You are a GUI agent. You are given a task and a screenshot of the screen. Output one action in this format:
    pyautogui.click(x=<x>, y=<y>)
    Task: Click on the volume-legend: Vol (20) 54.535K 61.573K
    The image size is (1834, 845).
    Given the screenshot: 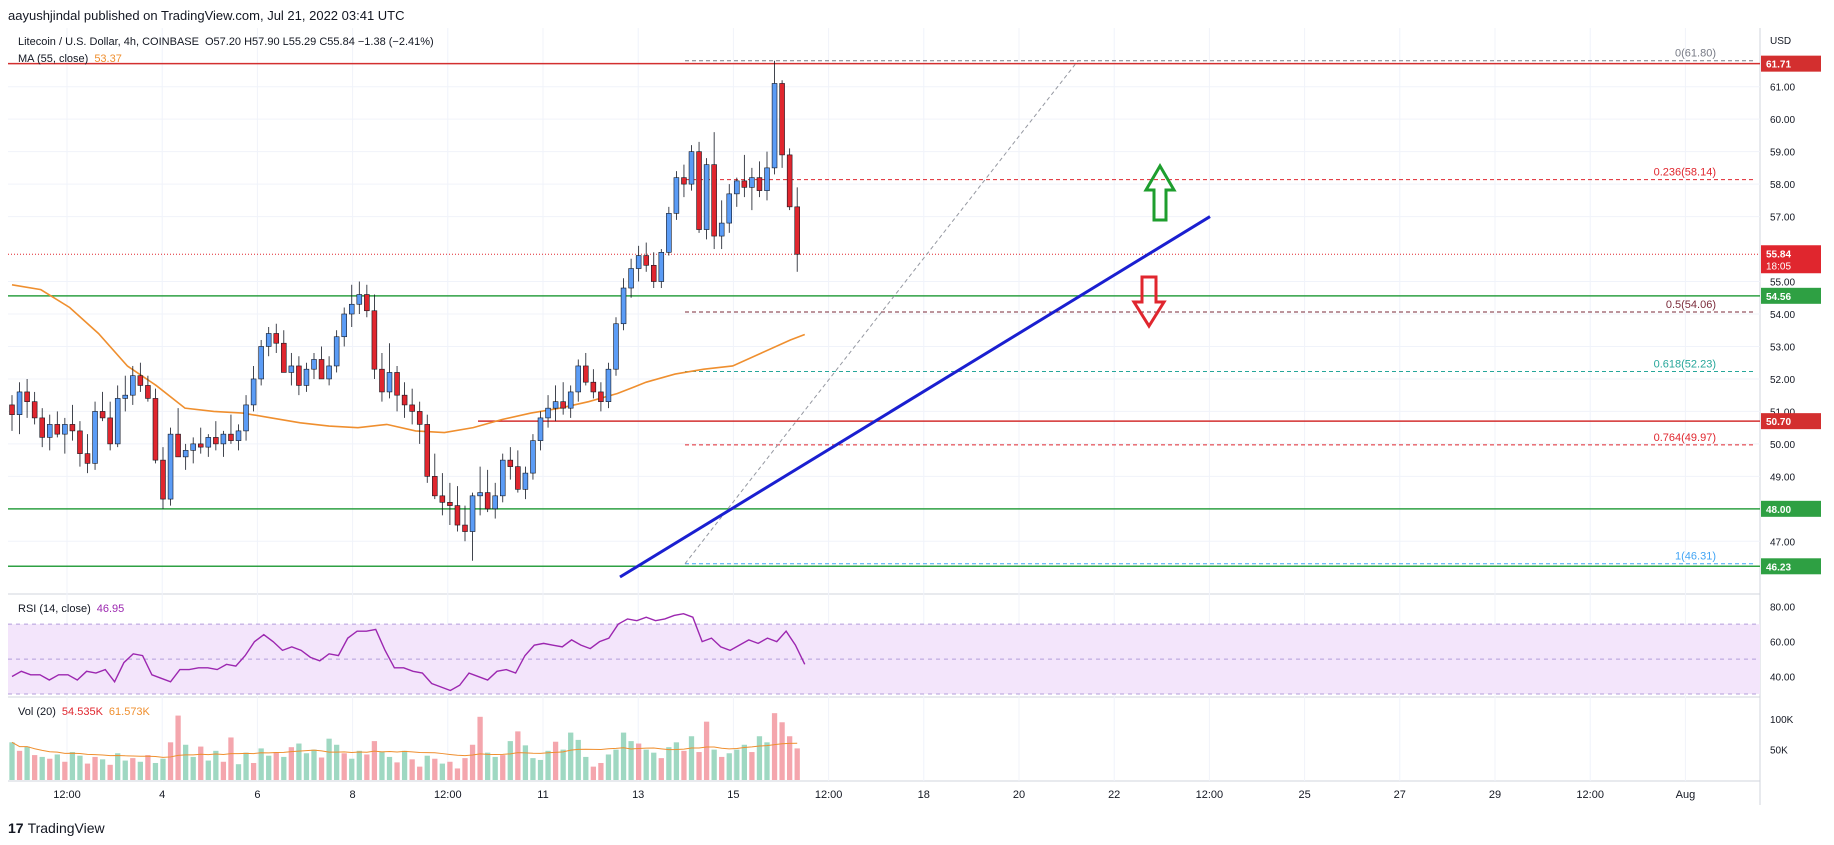 What is the action you would take?
    pyautogui.click(x=84, y=712)
    